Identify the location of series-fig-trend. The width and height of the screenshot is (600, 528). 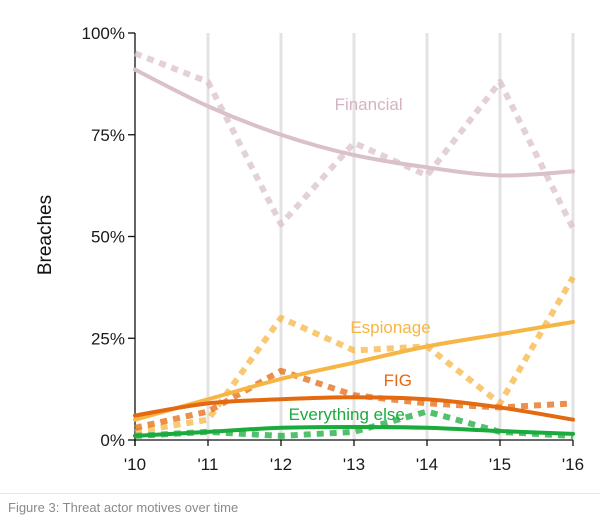
(354, 408).